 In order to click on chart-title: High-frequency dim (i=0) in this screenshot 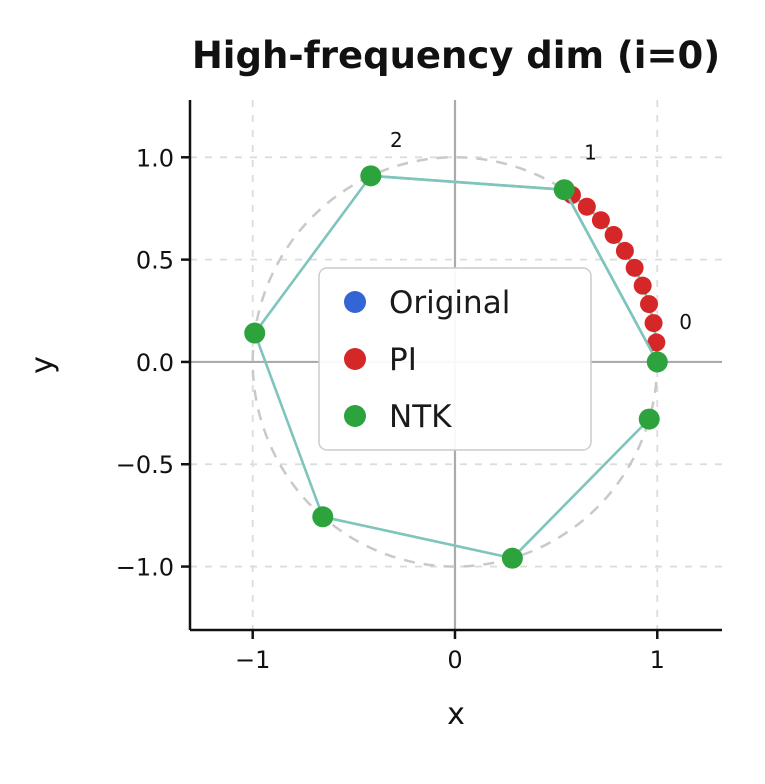, I will do `click(456, 55)`.